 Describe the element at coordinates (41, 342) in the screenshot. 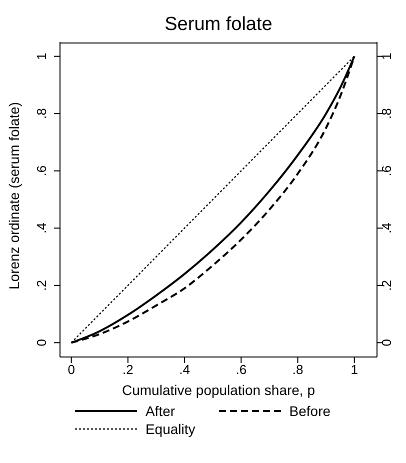

I see `y-tick-label: 0` at that location.